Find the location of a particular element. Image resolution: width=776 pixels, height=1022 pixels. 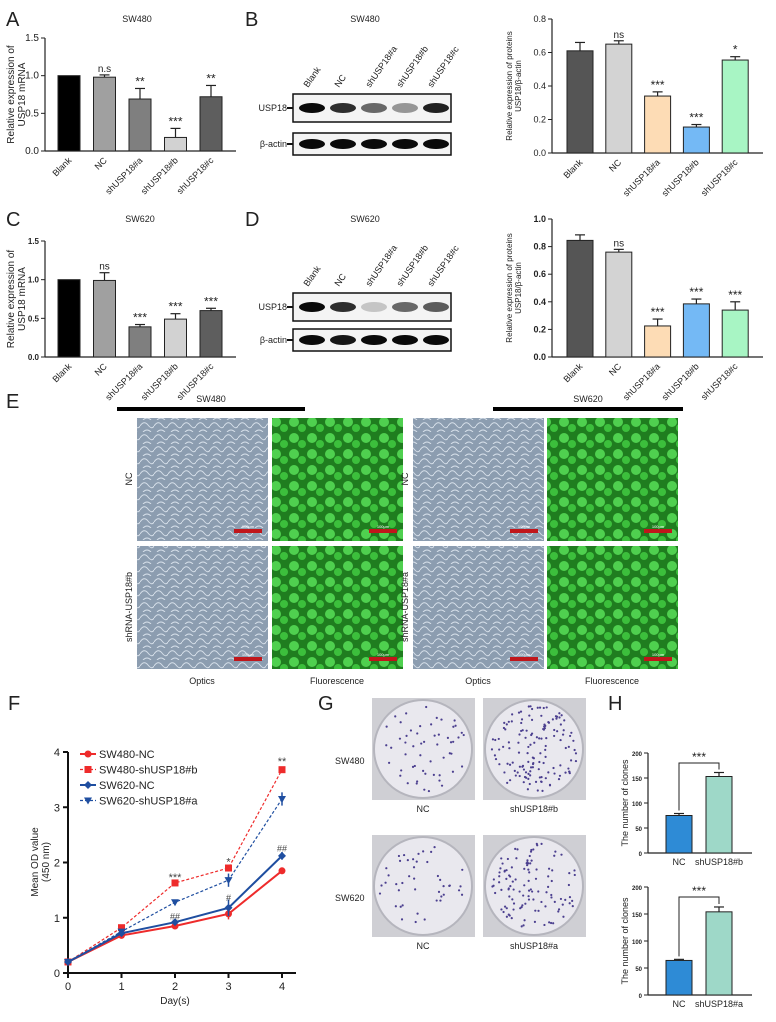

optics-image is located at coordinates (202, 607).